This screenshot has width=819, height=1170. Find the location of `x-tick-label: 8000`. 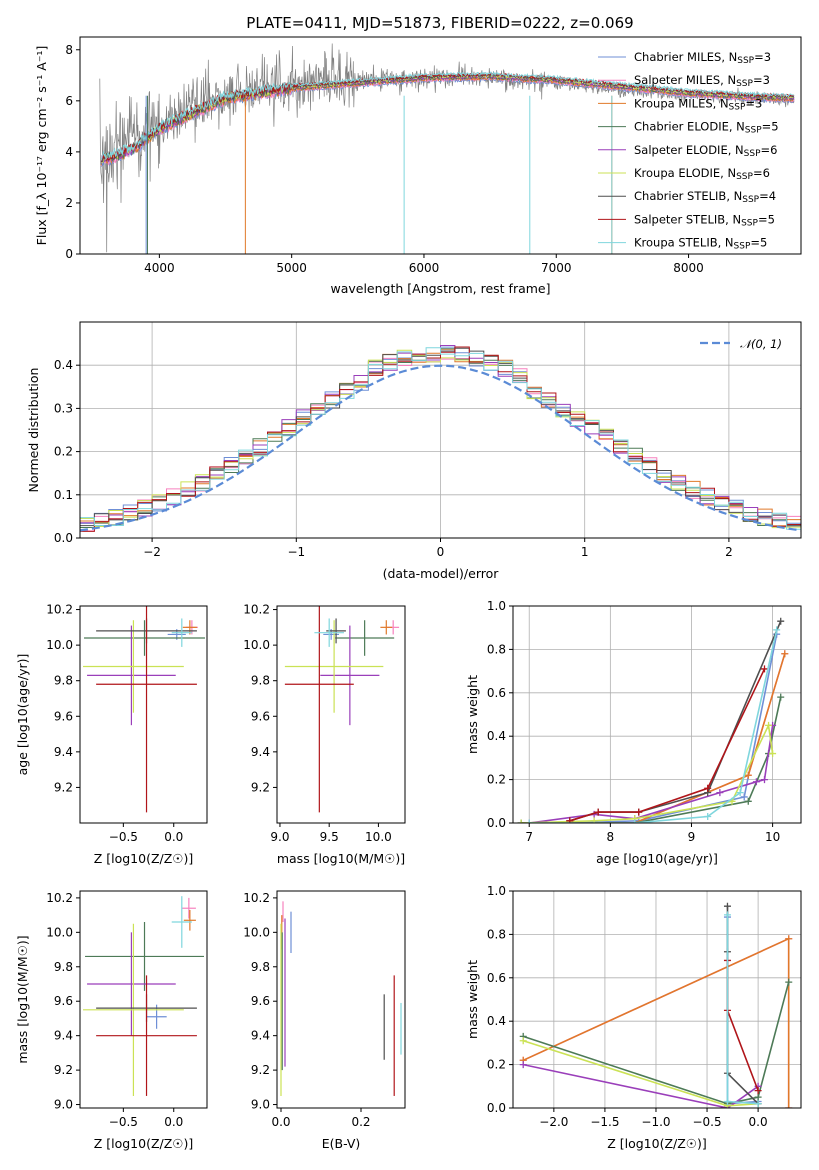

x-tick-label: 8000 is located at coordinates (688, 268).